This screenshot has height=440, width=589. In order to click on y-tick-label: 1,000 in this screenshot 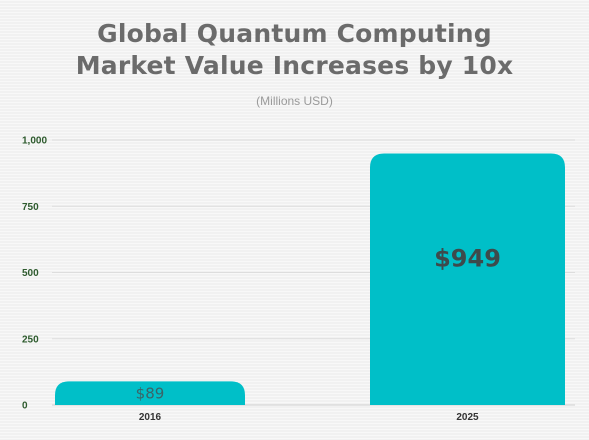, I will do `click(34, 141)`.